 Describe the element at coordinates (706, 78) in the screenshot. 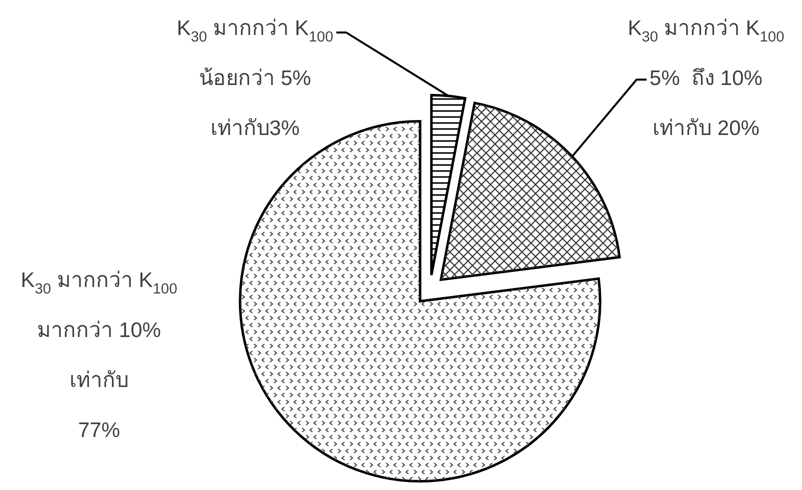

I see `category-label: K$_{30}$ มากกว่า K$_{100}$ 5% ถึง 10% เท่ากับ 20%` at that location.